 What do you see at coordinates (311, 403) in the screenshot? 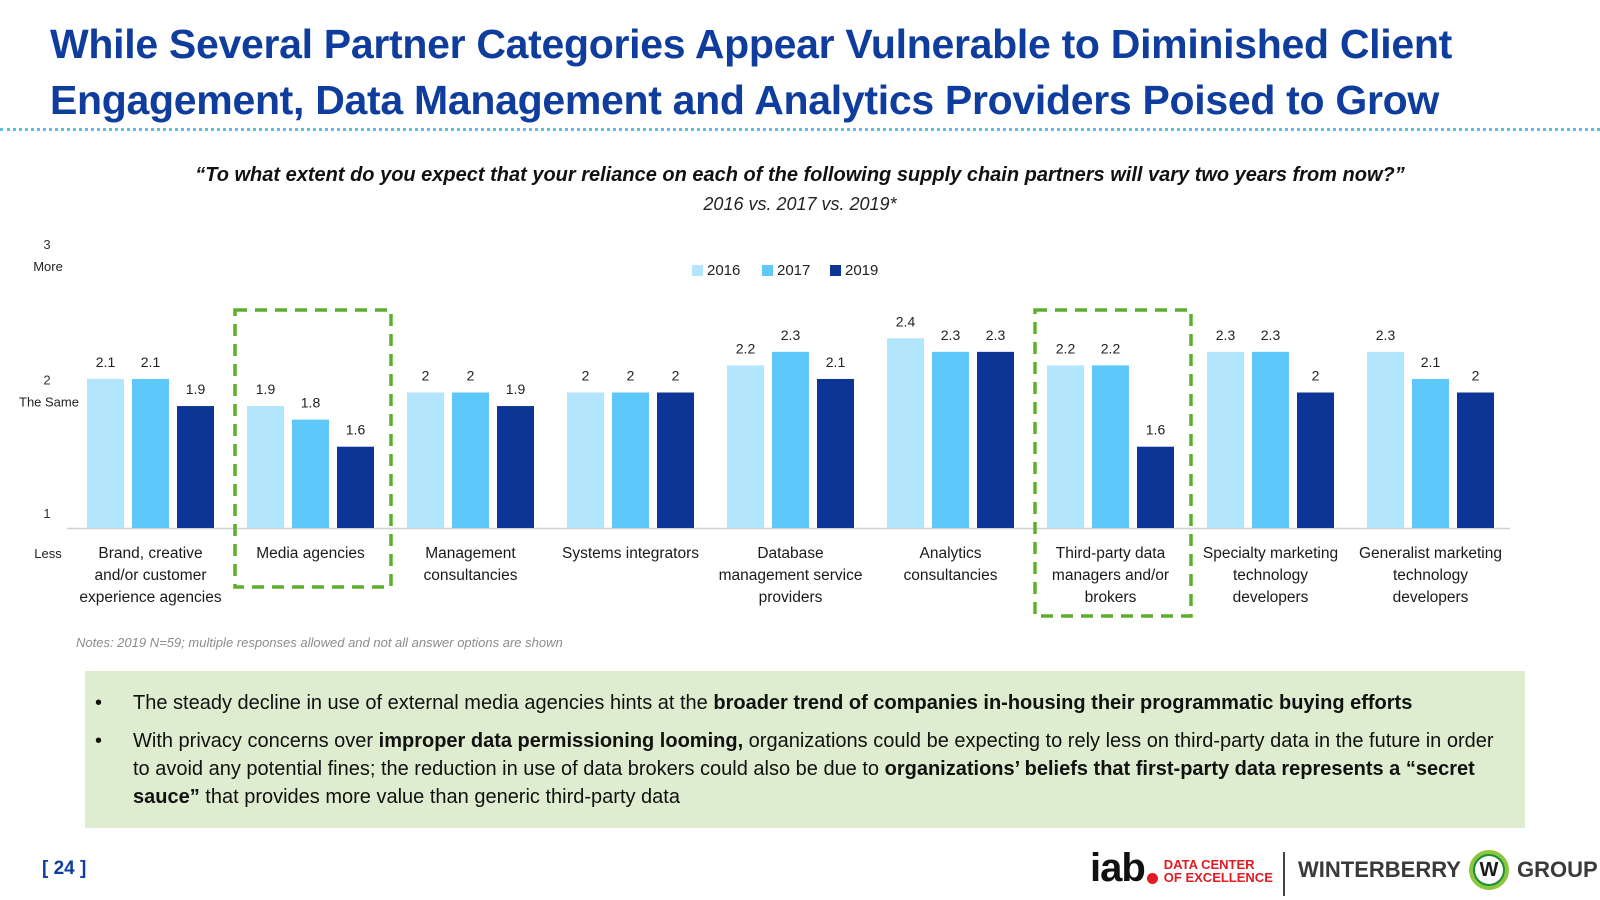
I see `bar-value-label: 1.8` at bounding box center [311, 403].